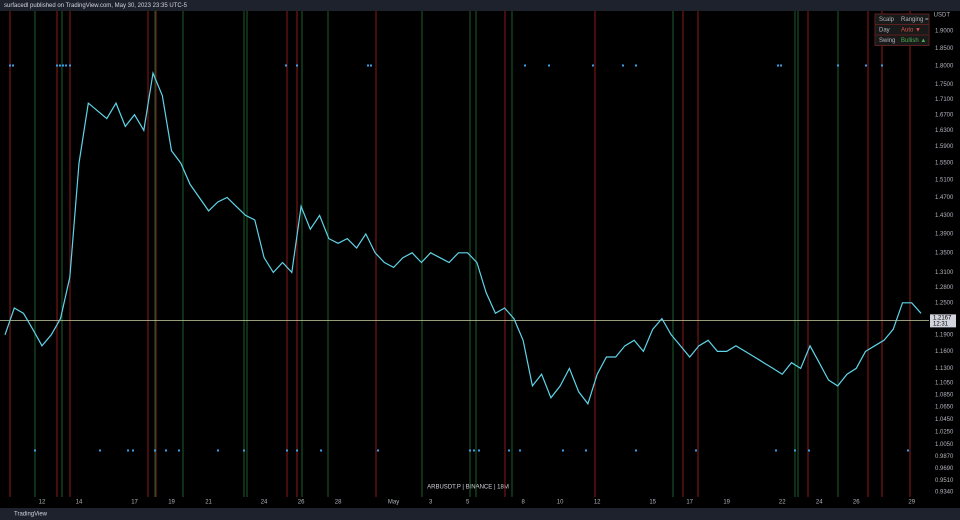  What do you see at coordinates (915, 20) in the screenshot?
I see `table-status: Ranging =` at bounding box center [915, 20].